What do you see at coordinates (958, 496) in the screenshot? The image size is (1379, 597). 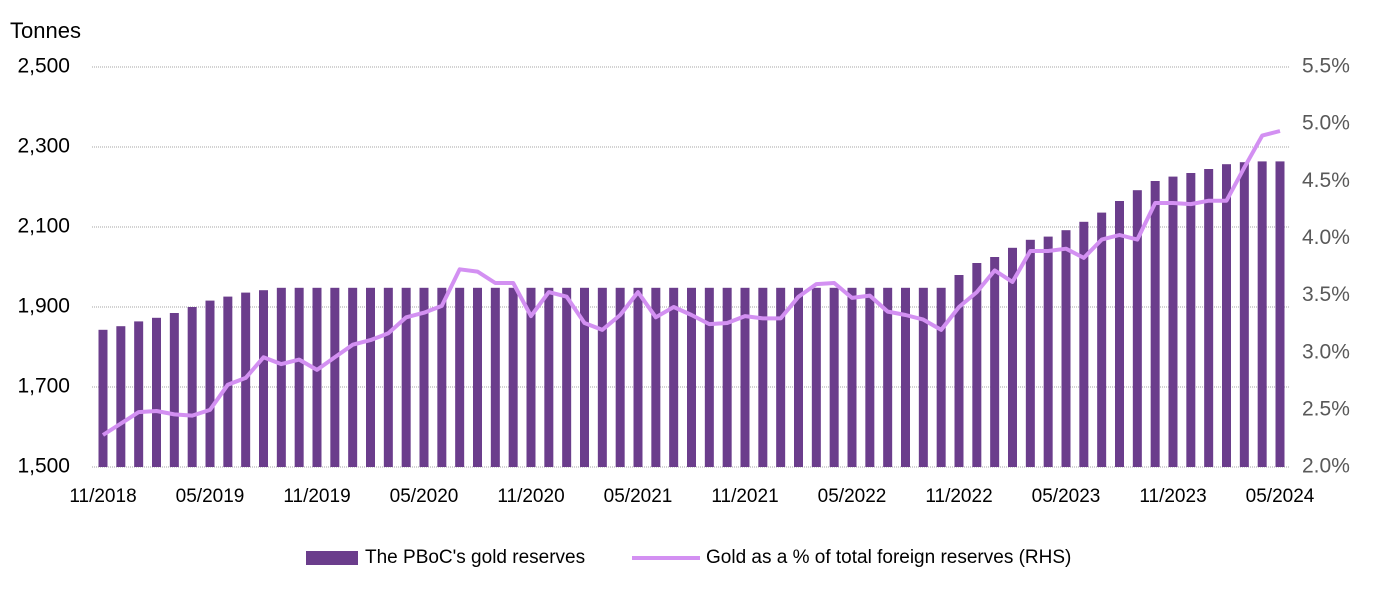 I see `x-tick-label: 11/2022` at bounding box center [958, 496].